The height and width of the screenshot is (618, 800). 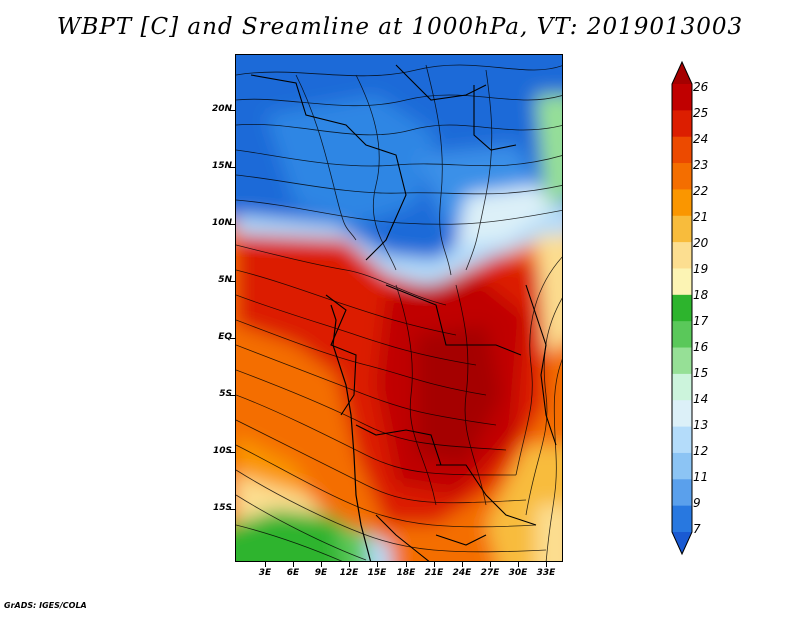 What do you see at coordinates (546, 573) in the screenshot?
I see `lon-label-33e: 33E` at bounding box center [546, 573].